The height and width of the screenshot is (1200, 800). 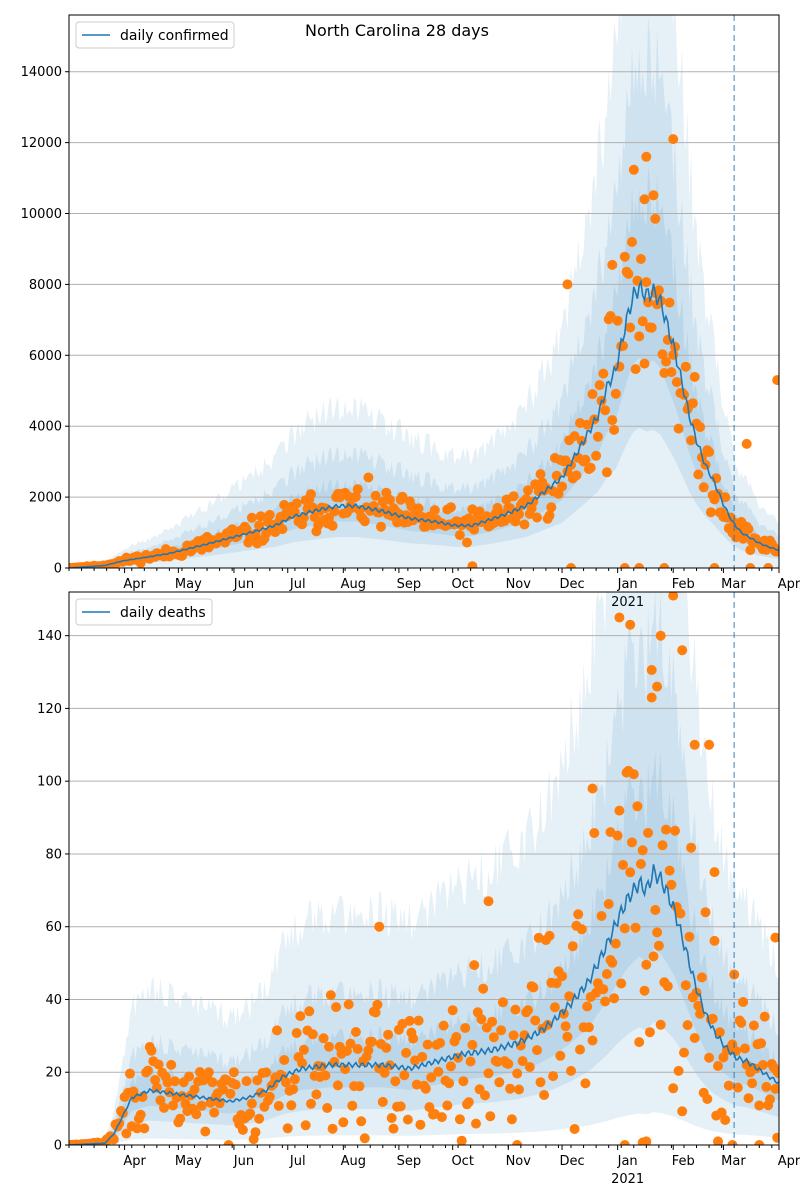 What do you see at coordinates (297, 1161) in the screenshot?
I see `x-tick-label: Jul` at bounding box center [297, 1161].